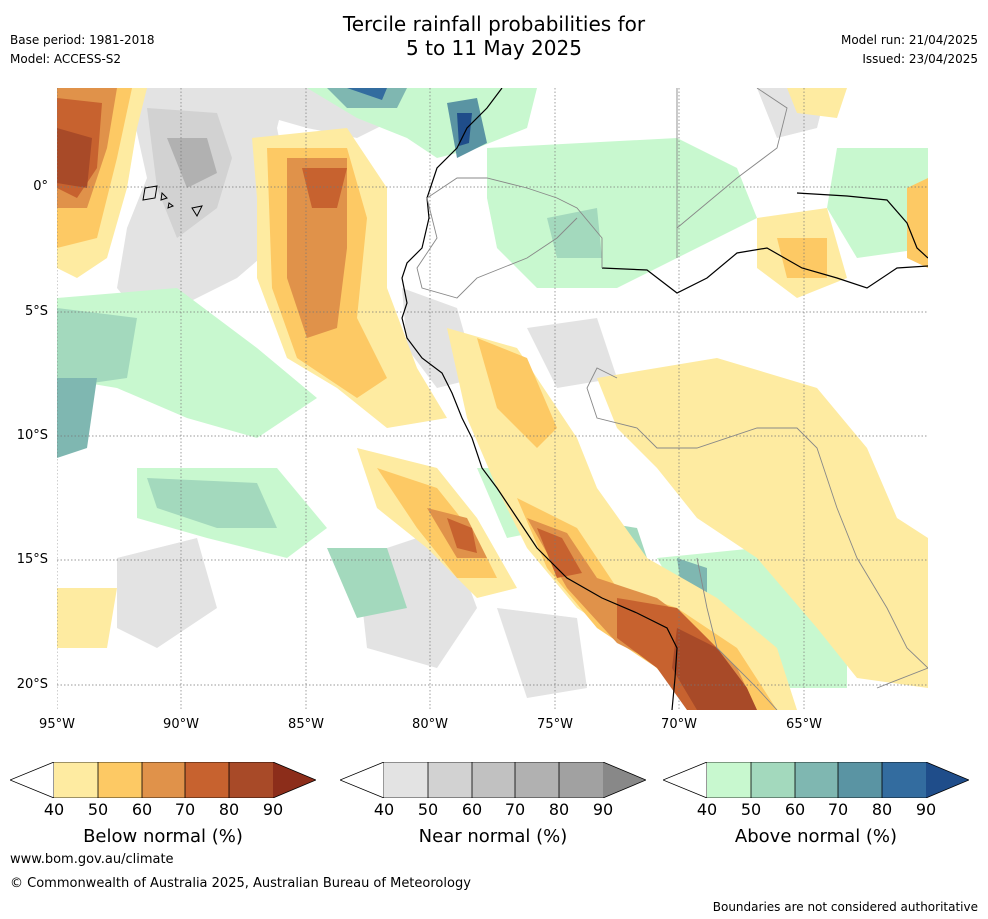  Describe the element at coordinates (82, 40) in the screenshot. I see `base-period: Base period: 1981-2018` at that location.